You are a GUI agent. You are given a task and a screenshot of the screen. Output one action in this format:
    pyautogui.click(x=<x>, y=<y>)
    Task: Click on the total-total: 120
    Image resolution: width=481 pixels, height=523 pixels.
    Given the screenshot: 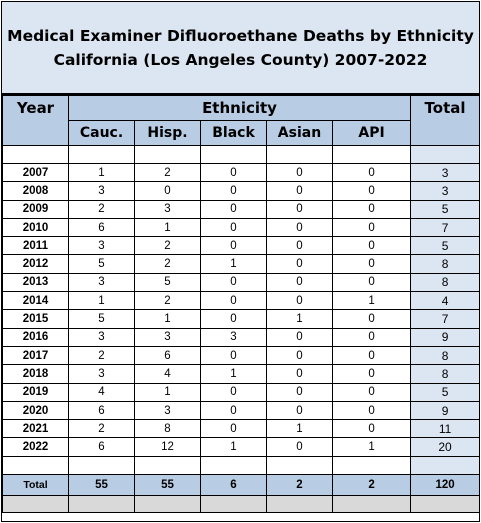 What is the action you would take?
    pyautogui.click(x=445, y=484)
    